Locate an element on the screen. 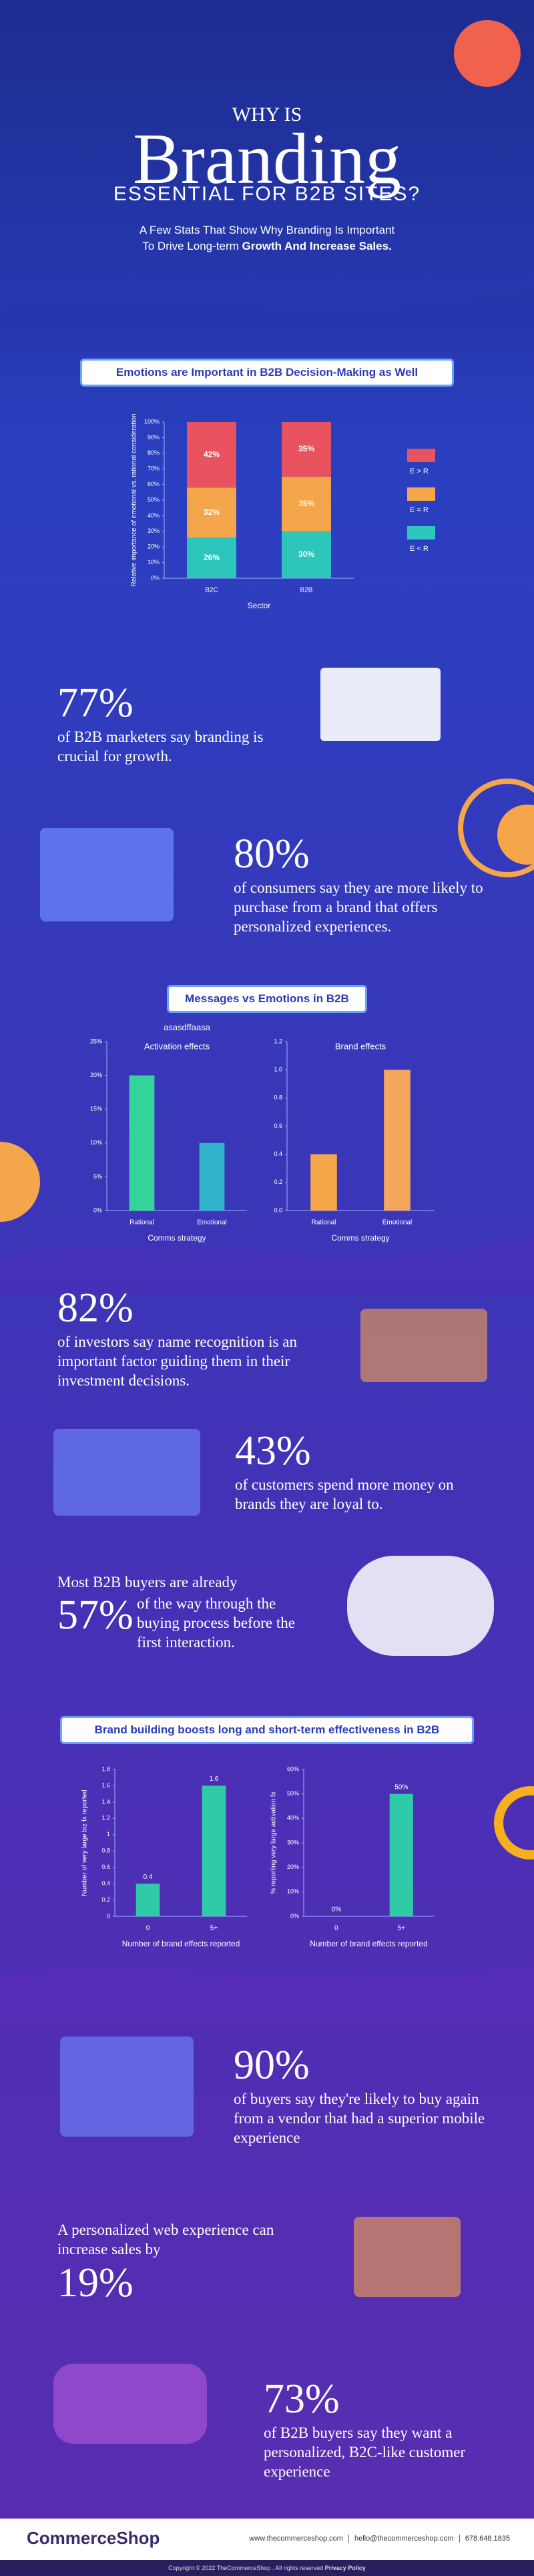 Image resolution: width=534 pixels, height=2576 pixels. chart-title: Brand effects is located at coordinates (360, 1046).